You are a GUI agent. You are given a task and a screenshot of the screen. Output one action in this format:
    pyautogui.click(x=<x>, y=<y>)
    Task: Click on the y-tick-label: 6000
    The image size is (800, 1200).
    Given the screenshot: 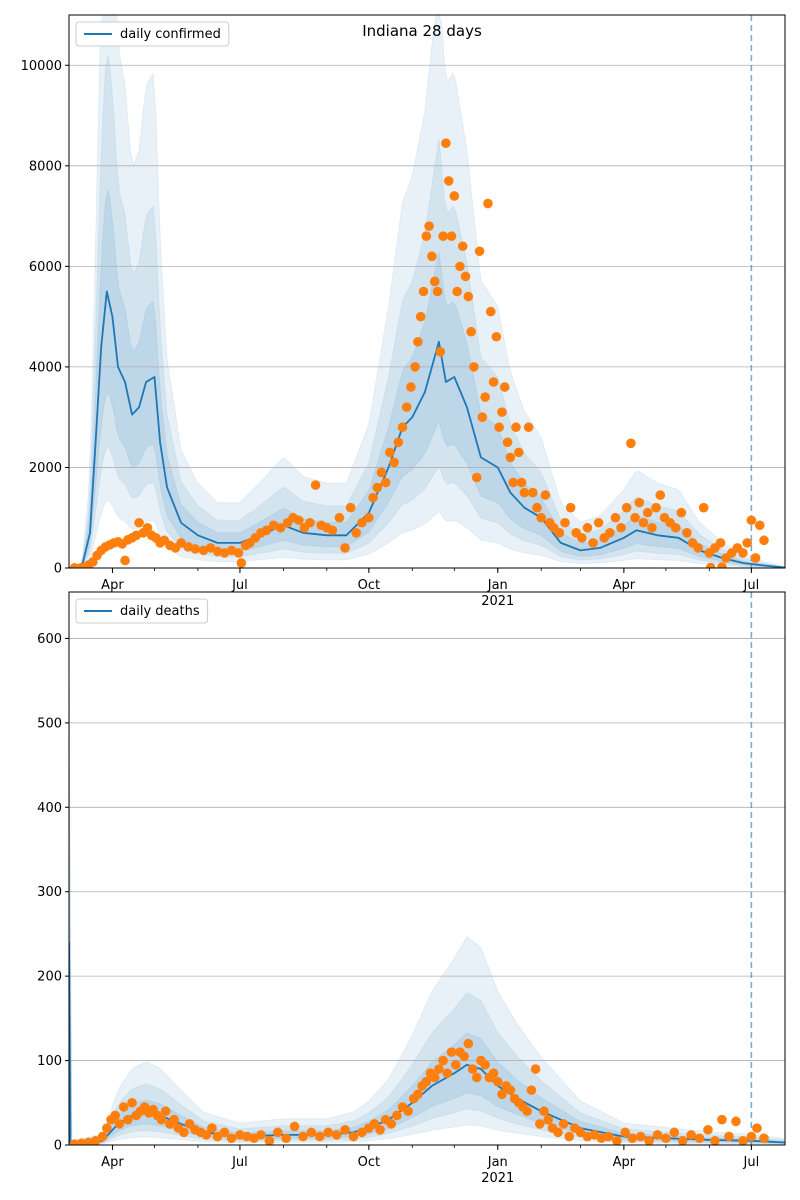 What is the action you would take?
    pyautogui.click(x=45, y=267)
    